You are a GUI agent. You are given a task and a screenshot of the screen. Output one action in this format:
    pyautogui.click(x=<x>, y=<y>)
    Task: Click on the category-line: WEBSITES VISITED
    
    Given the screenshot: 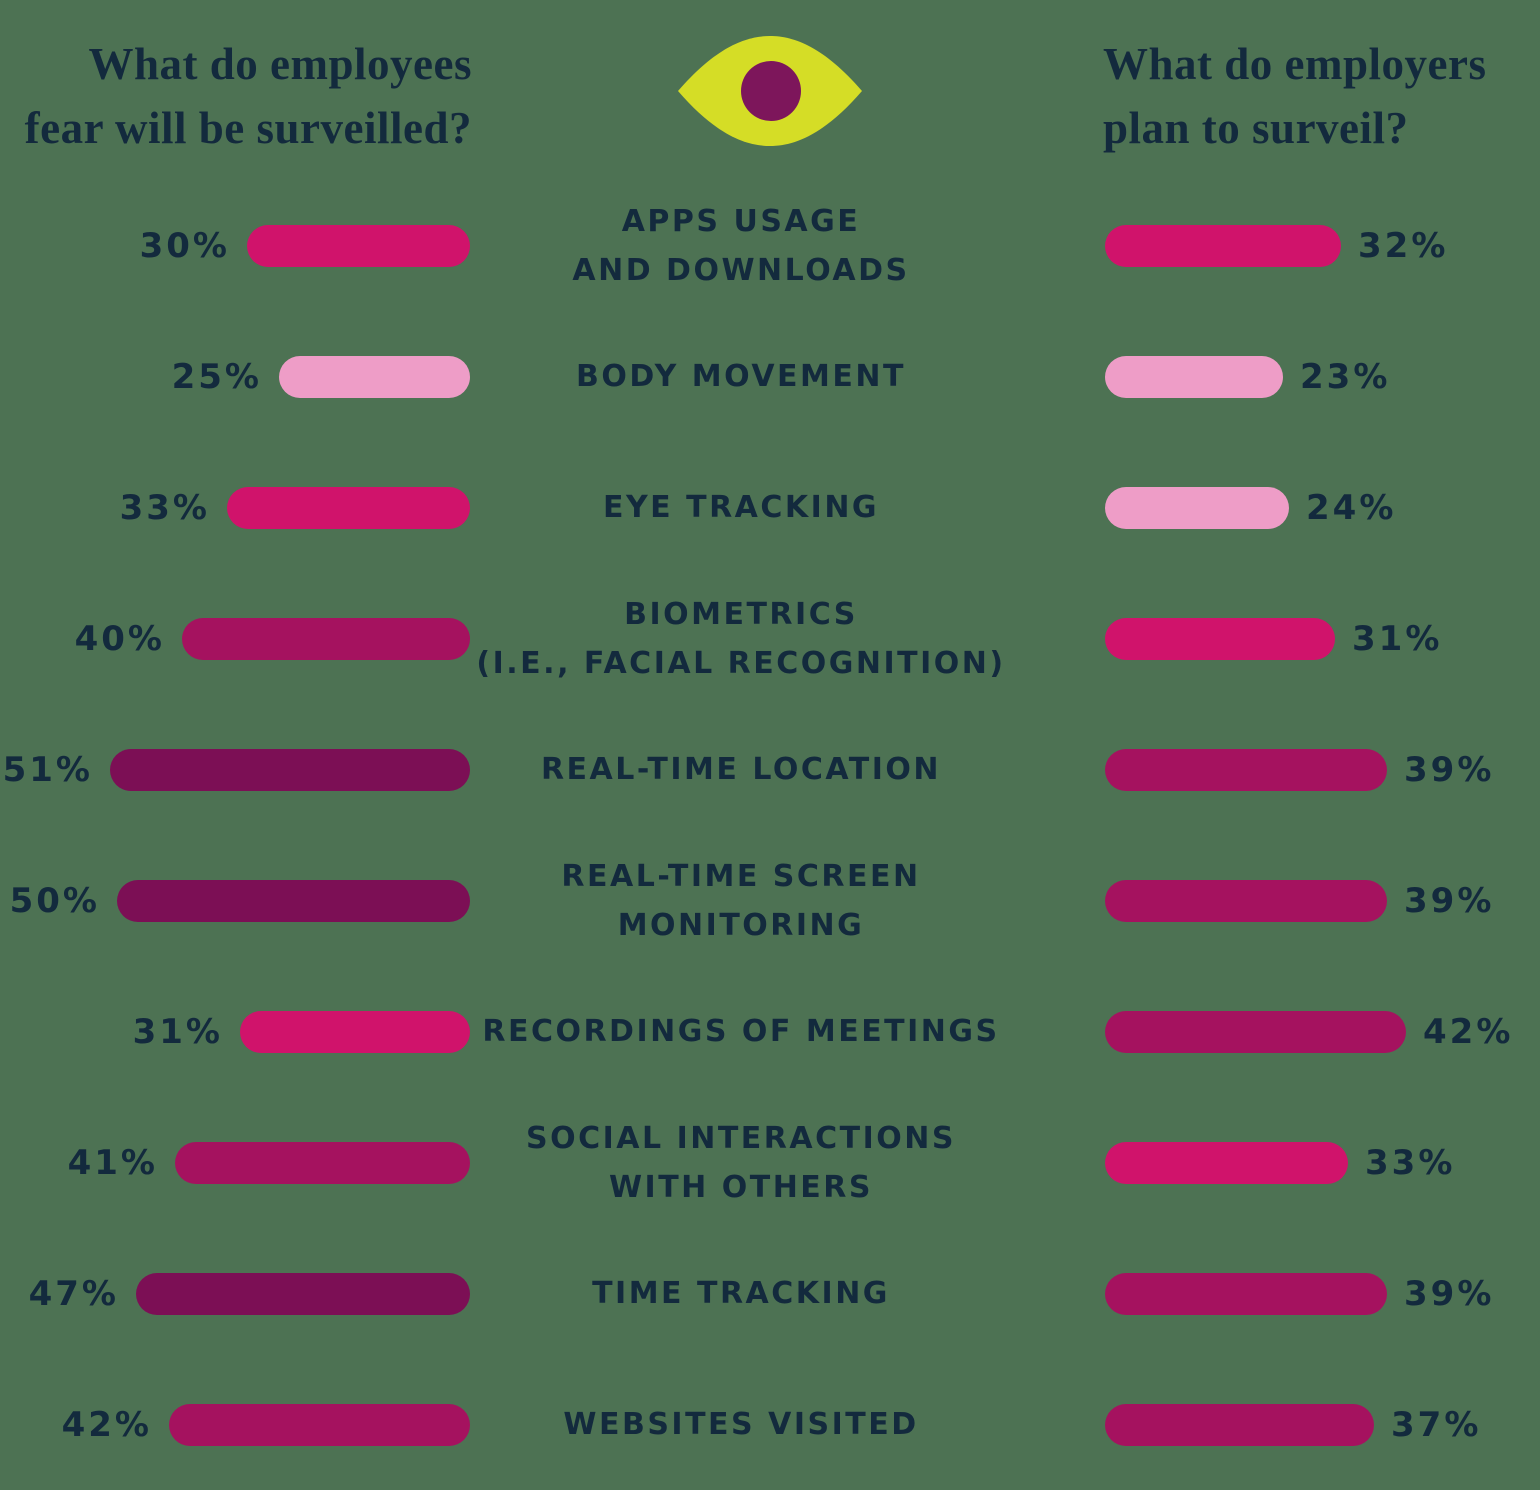 What is the action you would take?
    pyautogui.click(x=741, y=1424)
    